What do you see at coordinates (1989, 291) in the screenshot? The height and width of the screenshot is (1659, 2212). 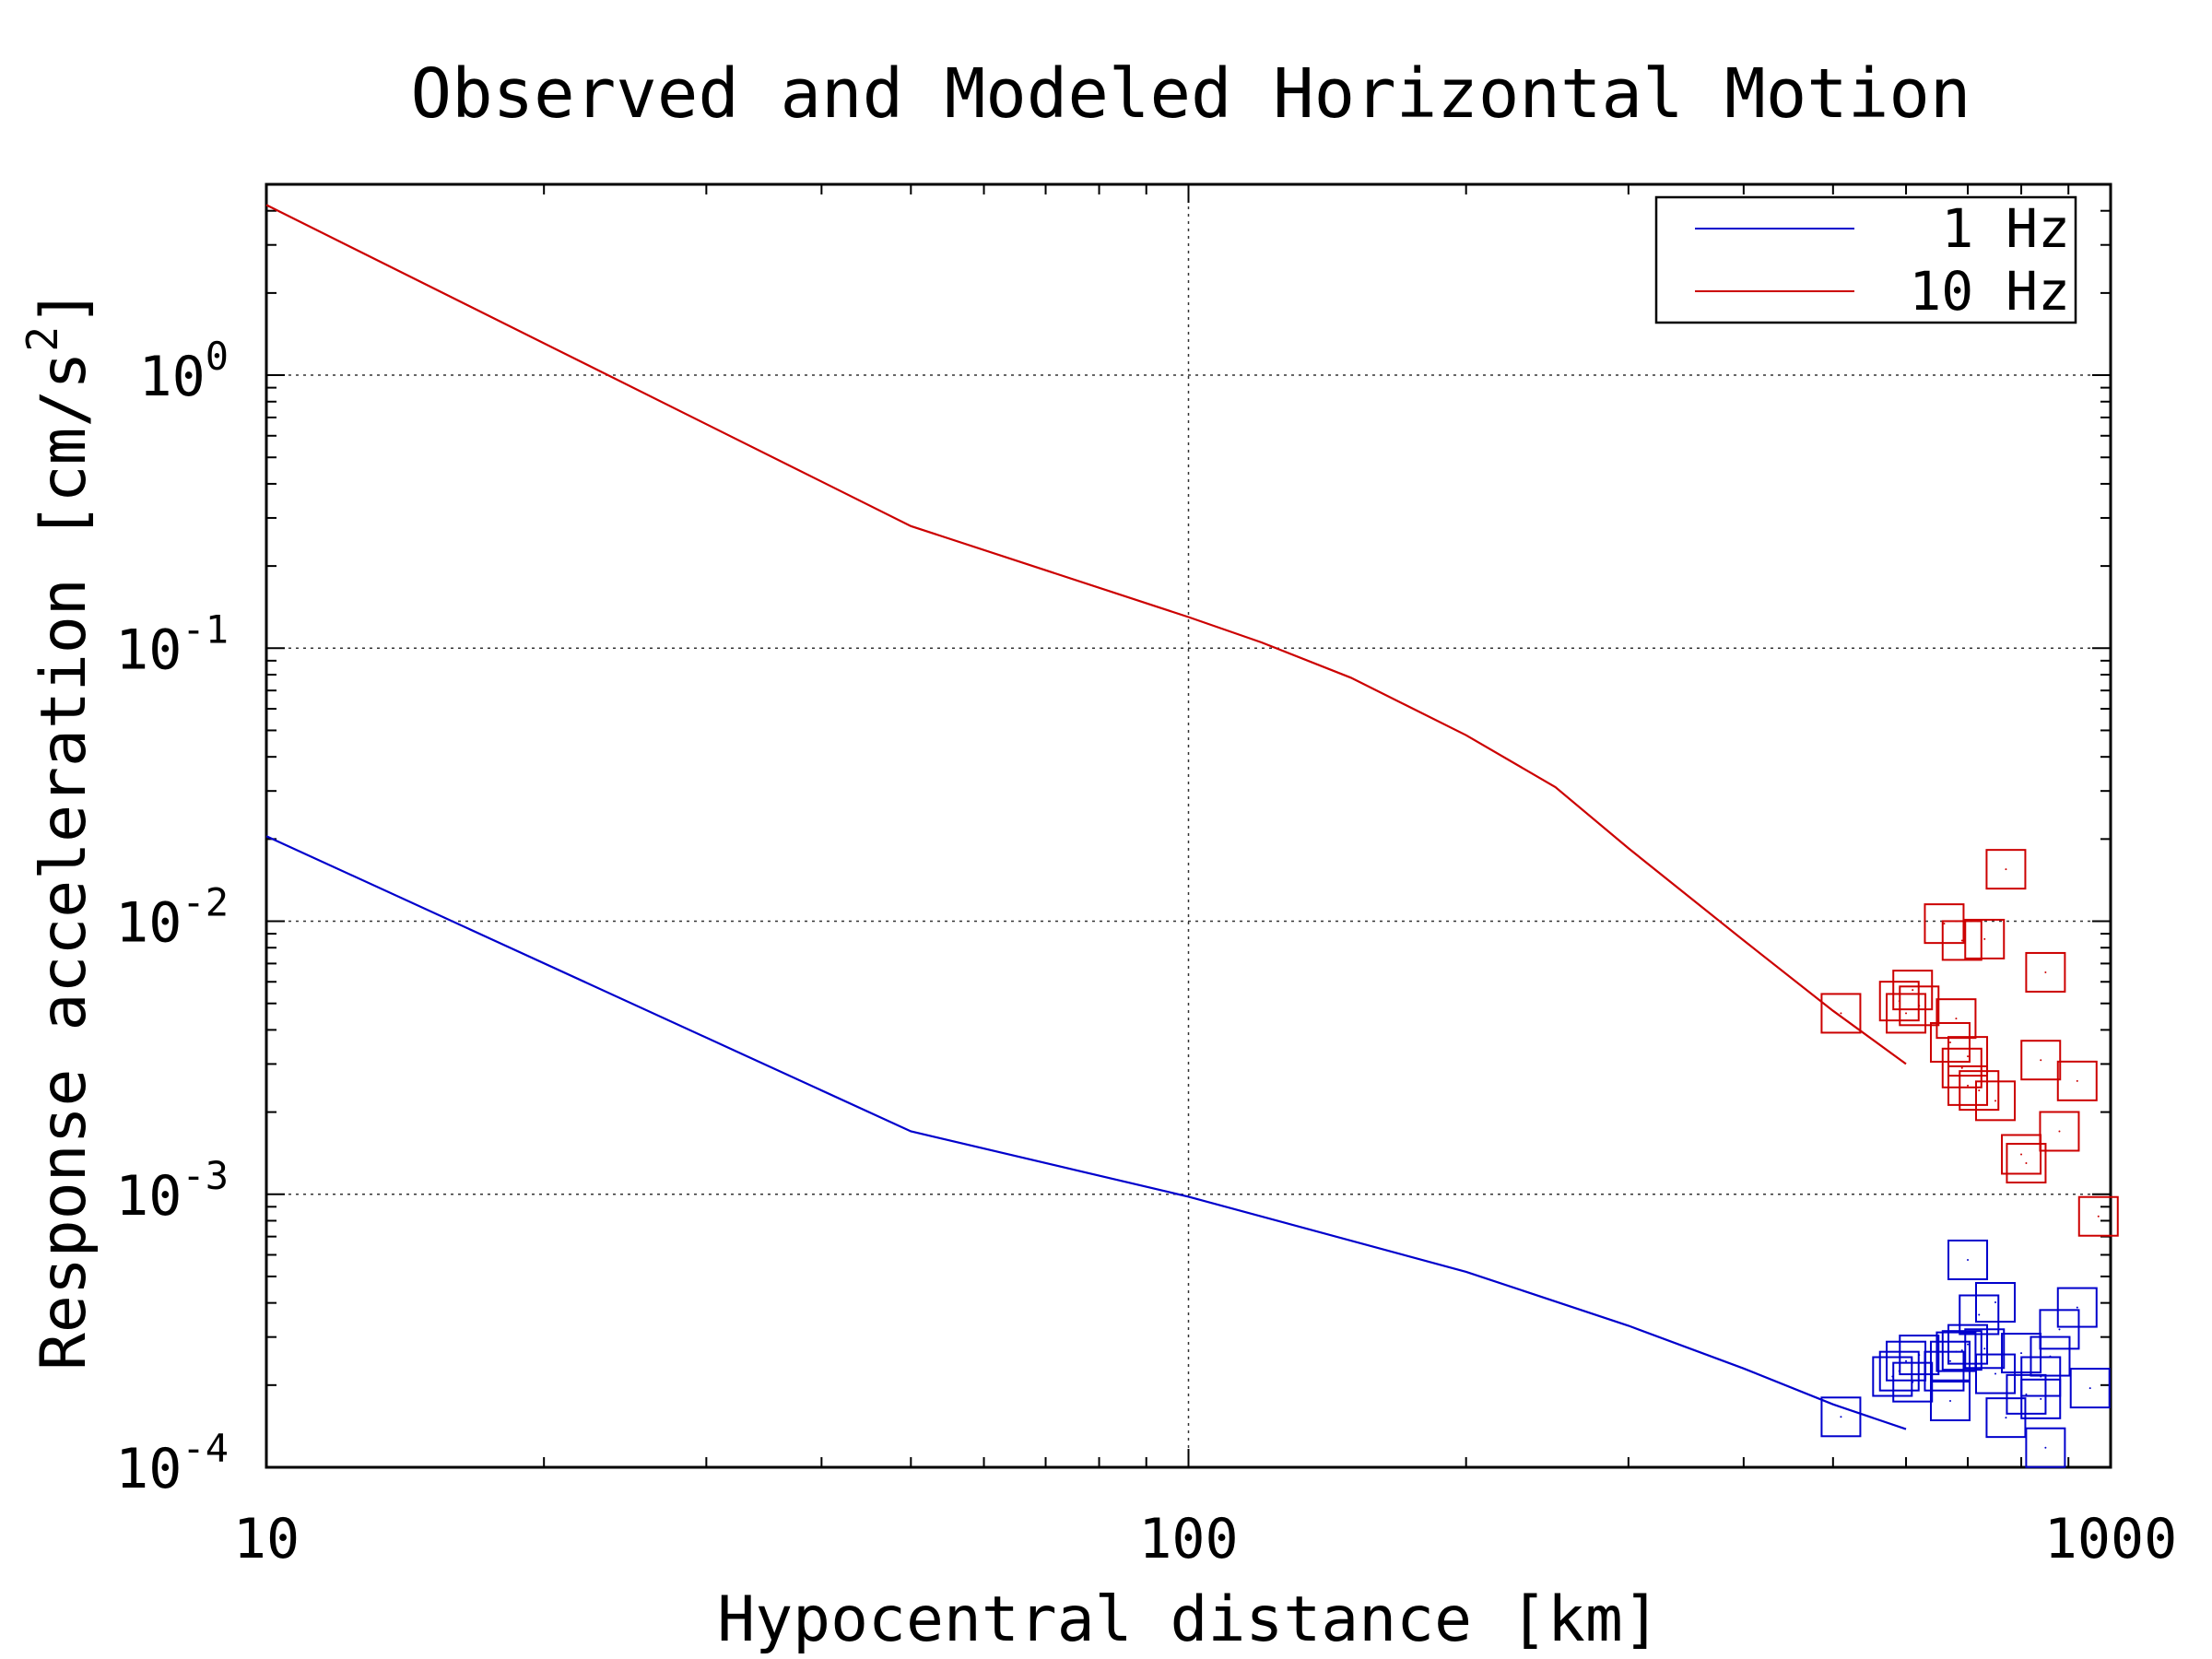 I see `legend-label-2: 10 Hz` at bounding box center [1989, 291].